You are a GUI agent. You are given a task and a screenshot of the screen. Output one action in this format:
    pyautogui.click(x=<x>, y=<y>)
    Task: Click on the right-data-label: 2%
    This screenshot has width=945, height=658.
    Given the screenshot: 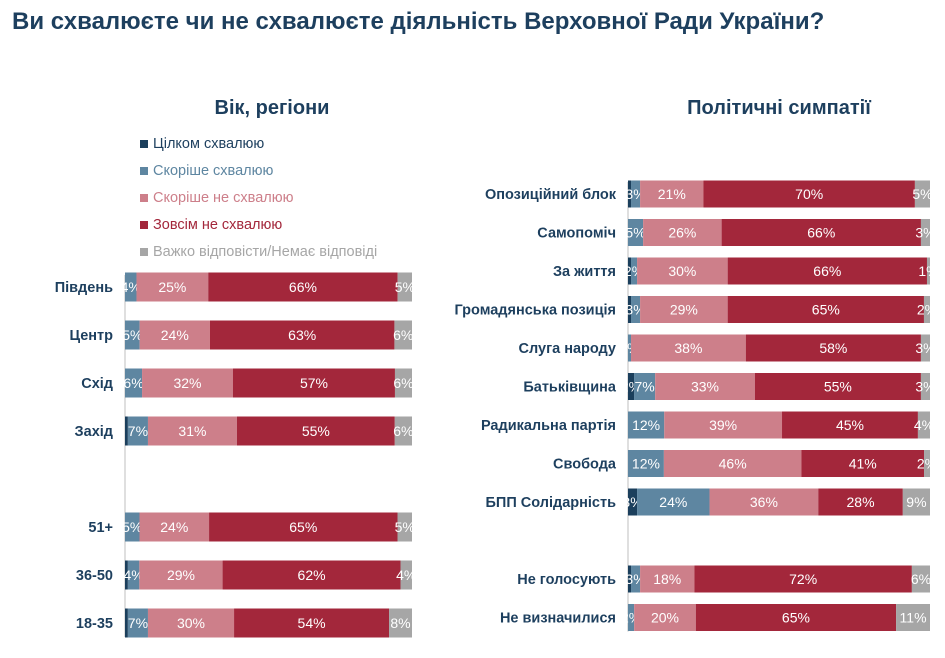 What is the action you would take?
    pyautogui.click(x=927, y=310)
    